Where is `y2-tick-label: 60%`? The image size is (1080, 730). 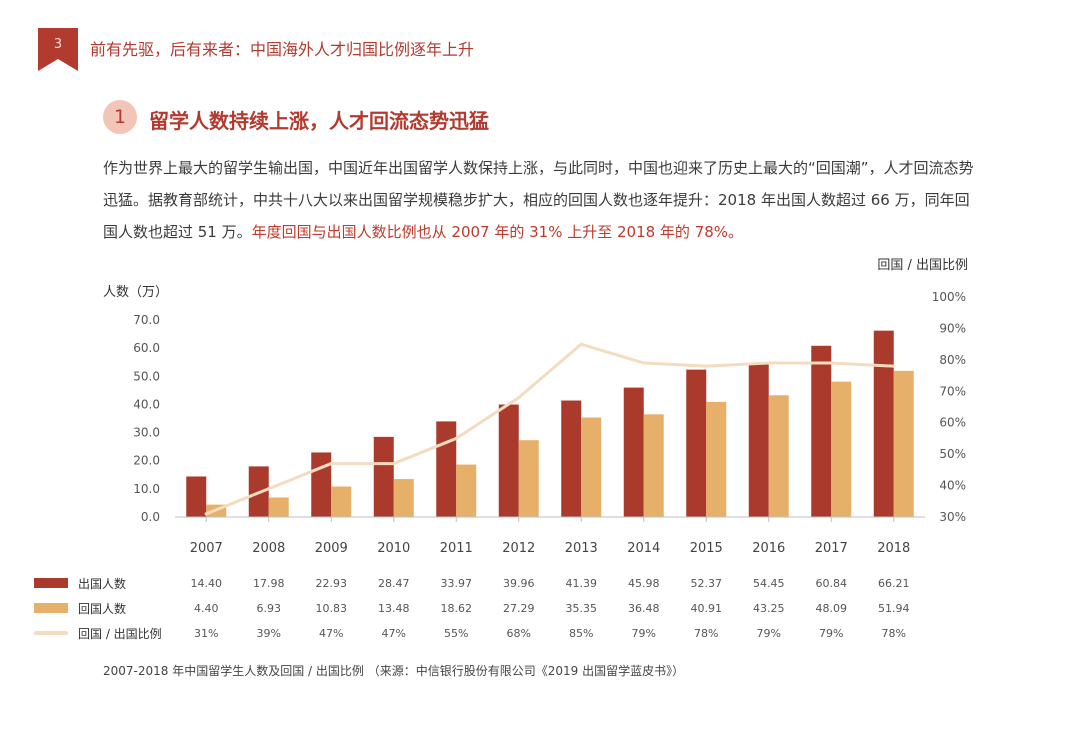
y2-tick-label: 60% is located at coordinates (952, 423).